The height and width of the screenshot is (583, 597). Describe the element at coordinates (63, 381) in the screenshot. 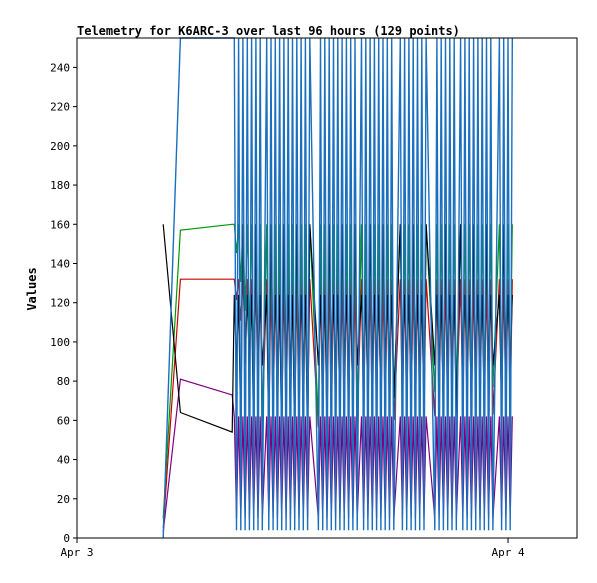

I see `y-tick-label: 80` at that location.